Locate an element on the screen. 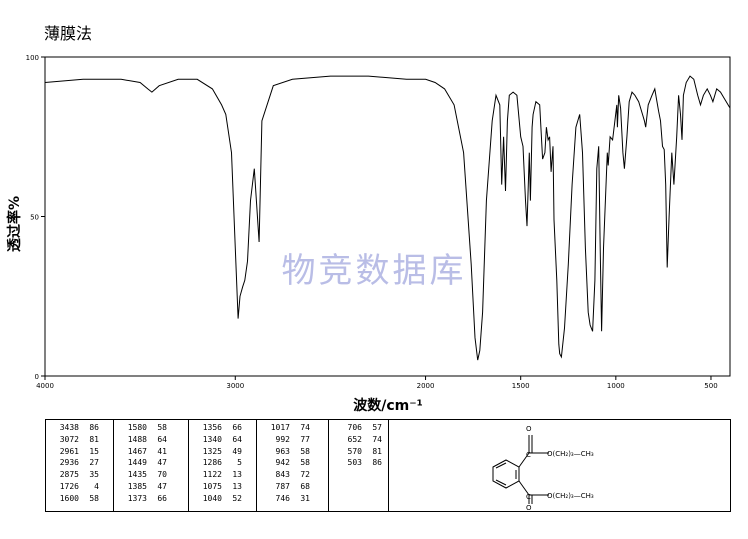  peak-wavenumber: 2936 is located at coordinates (69, 463).